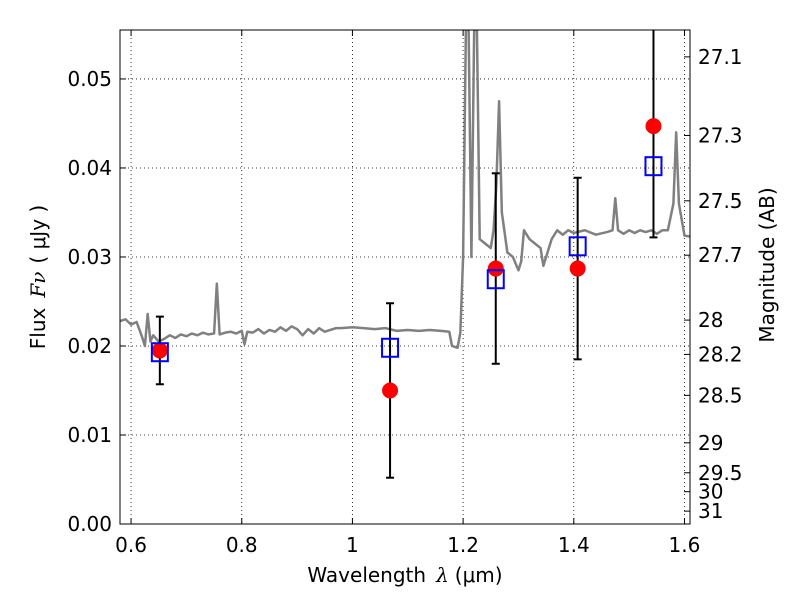 The height and width of the screenshot is (600, 800). Describe the element at coordinates (685, 545) in the screenshot. I see `x-tick-label: 1.6` at that location.